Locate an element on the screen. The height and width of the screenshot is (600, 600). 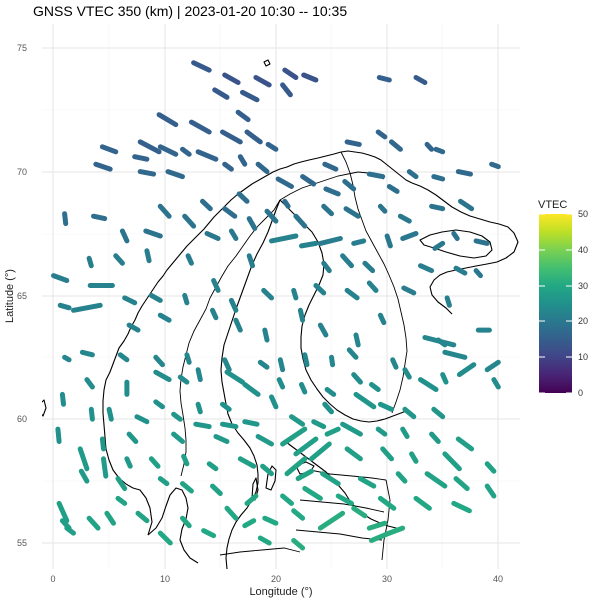
legend-tick-label: 30 is located at coordinates (583, 286).